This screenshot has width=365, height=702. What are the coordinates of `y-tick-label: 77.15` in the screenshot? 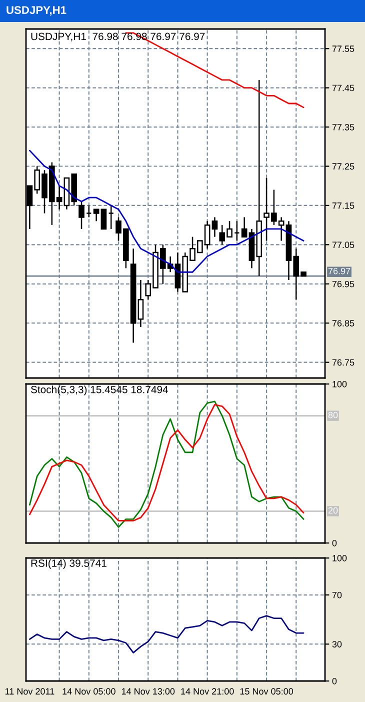 It's located at (343, 205).